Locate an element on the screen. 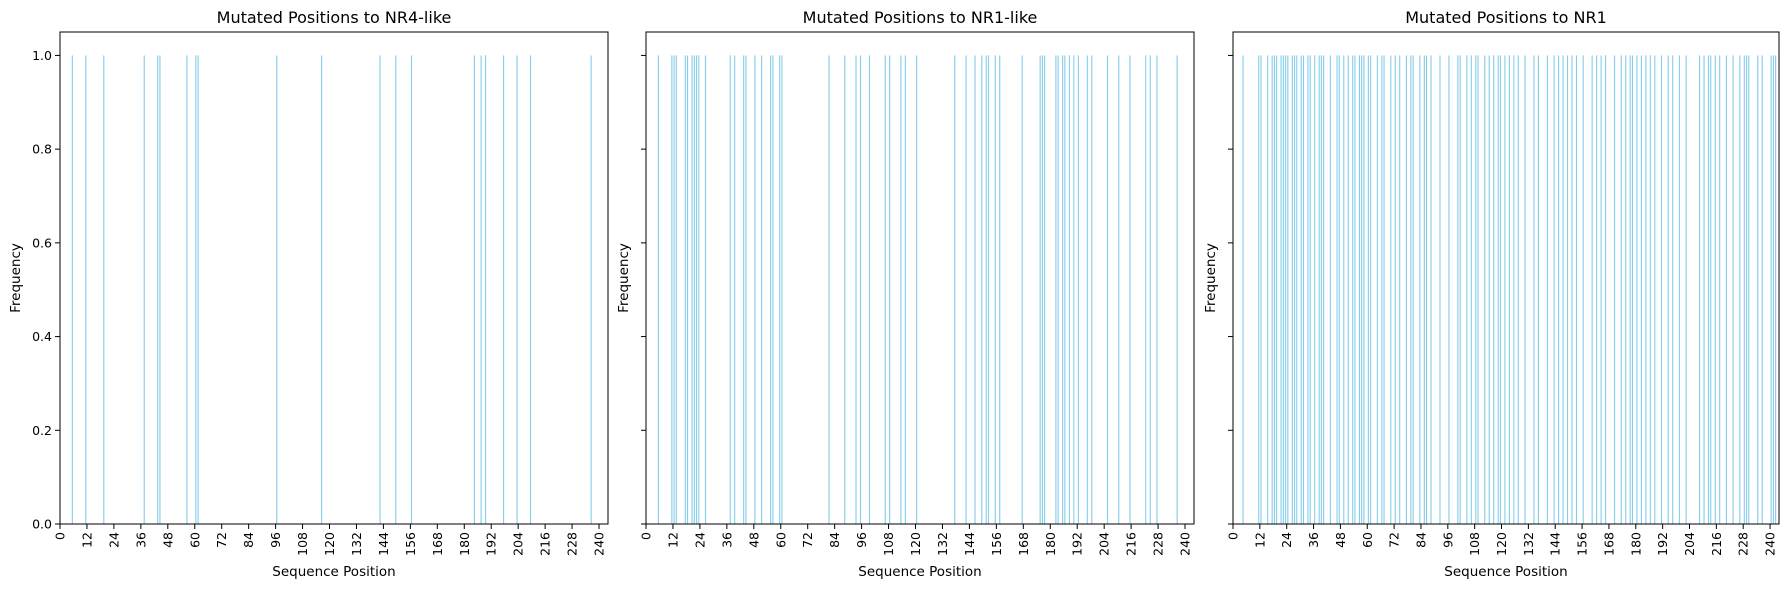 This screenshot has height=590, width=1789. x-tick-label: 156 is located at coordinates (996, 544).